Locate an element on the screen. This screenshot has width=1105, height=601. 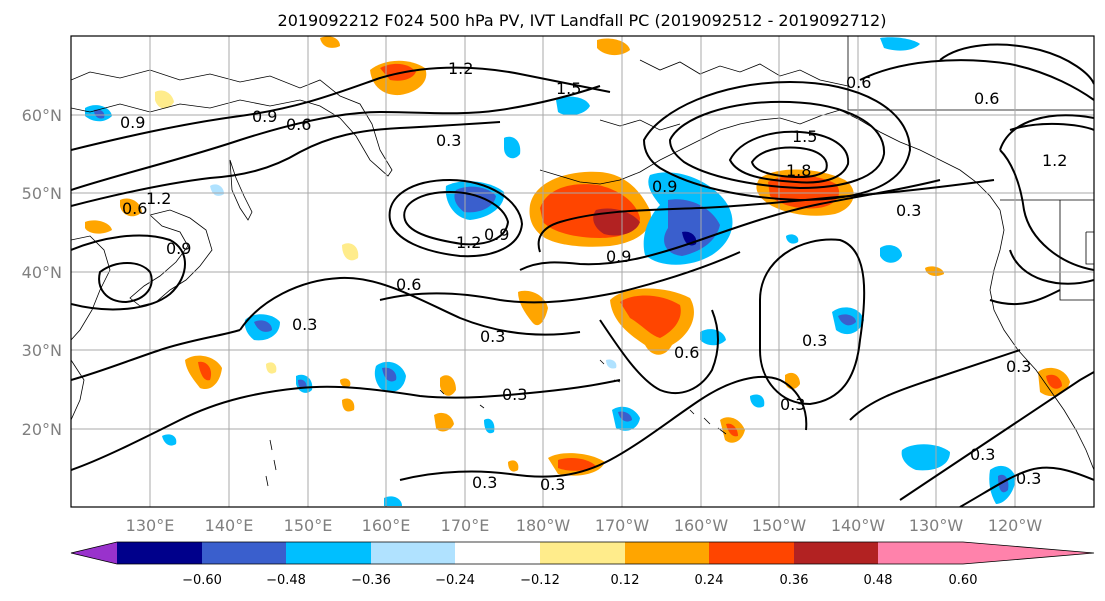
colorbar-extend-max is located at coordinates (1028, 553).